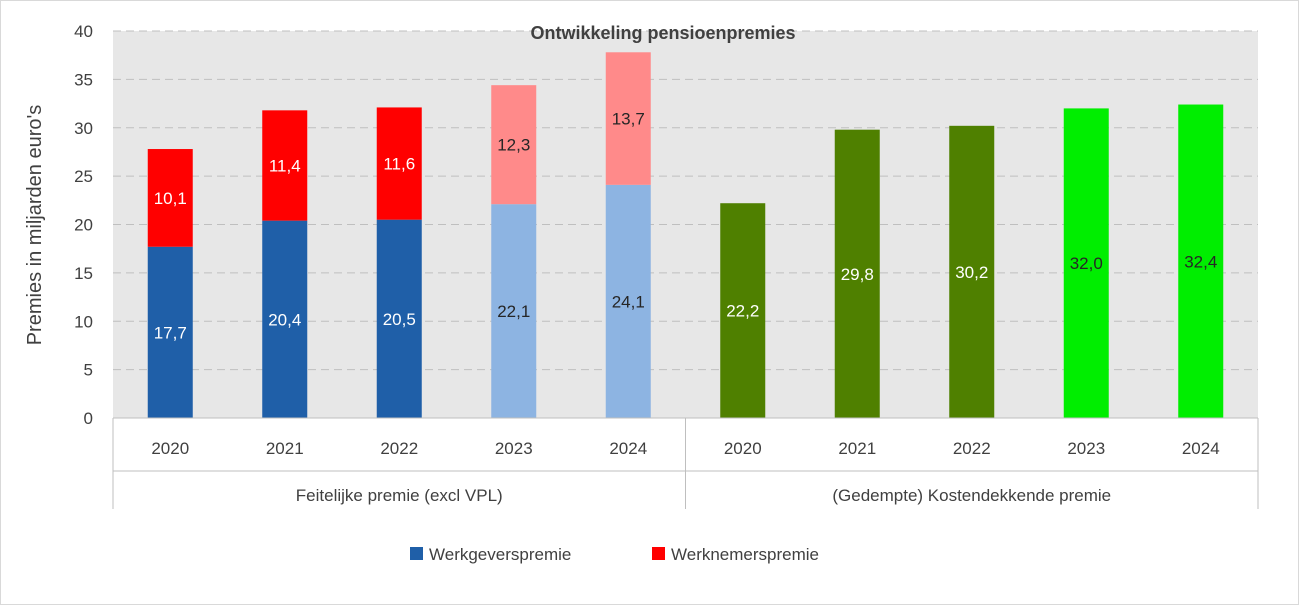 The image size is (1299, 609). I want to click on data-label: 24,1, so click(628, 301).